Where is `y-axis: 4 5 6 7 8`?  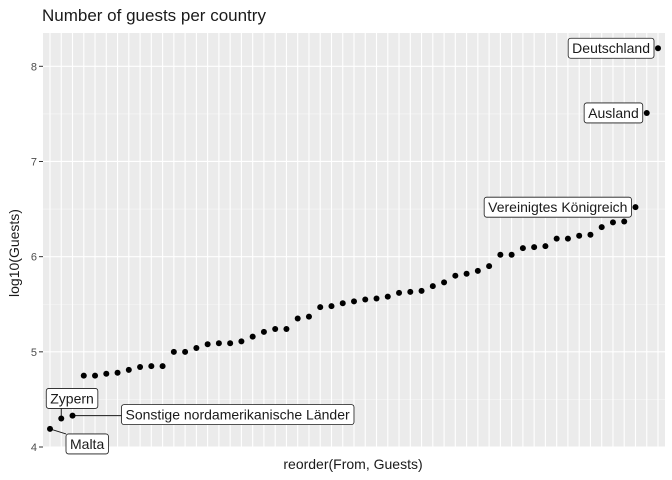 y-axis: 4 5 6 7 8 is located at coordinates (37, 257).